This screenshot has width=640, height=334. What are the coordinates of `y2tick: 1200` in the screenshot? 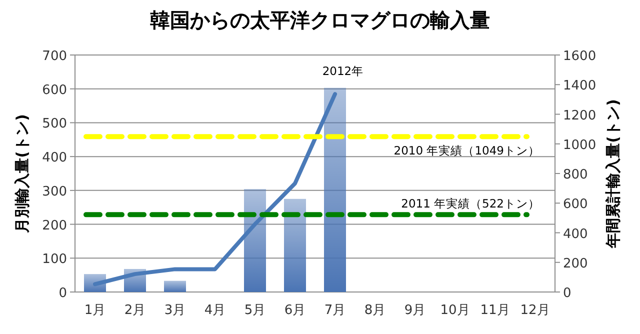 It's located at (579, 116).